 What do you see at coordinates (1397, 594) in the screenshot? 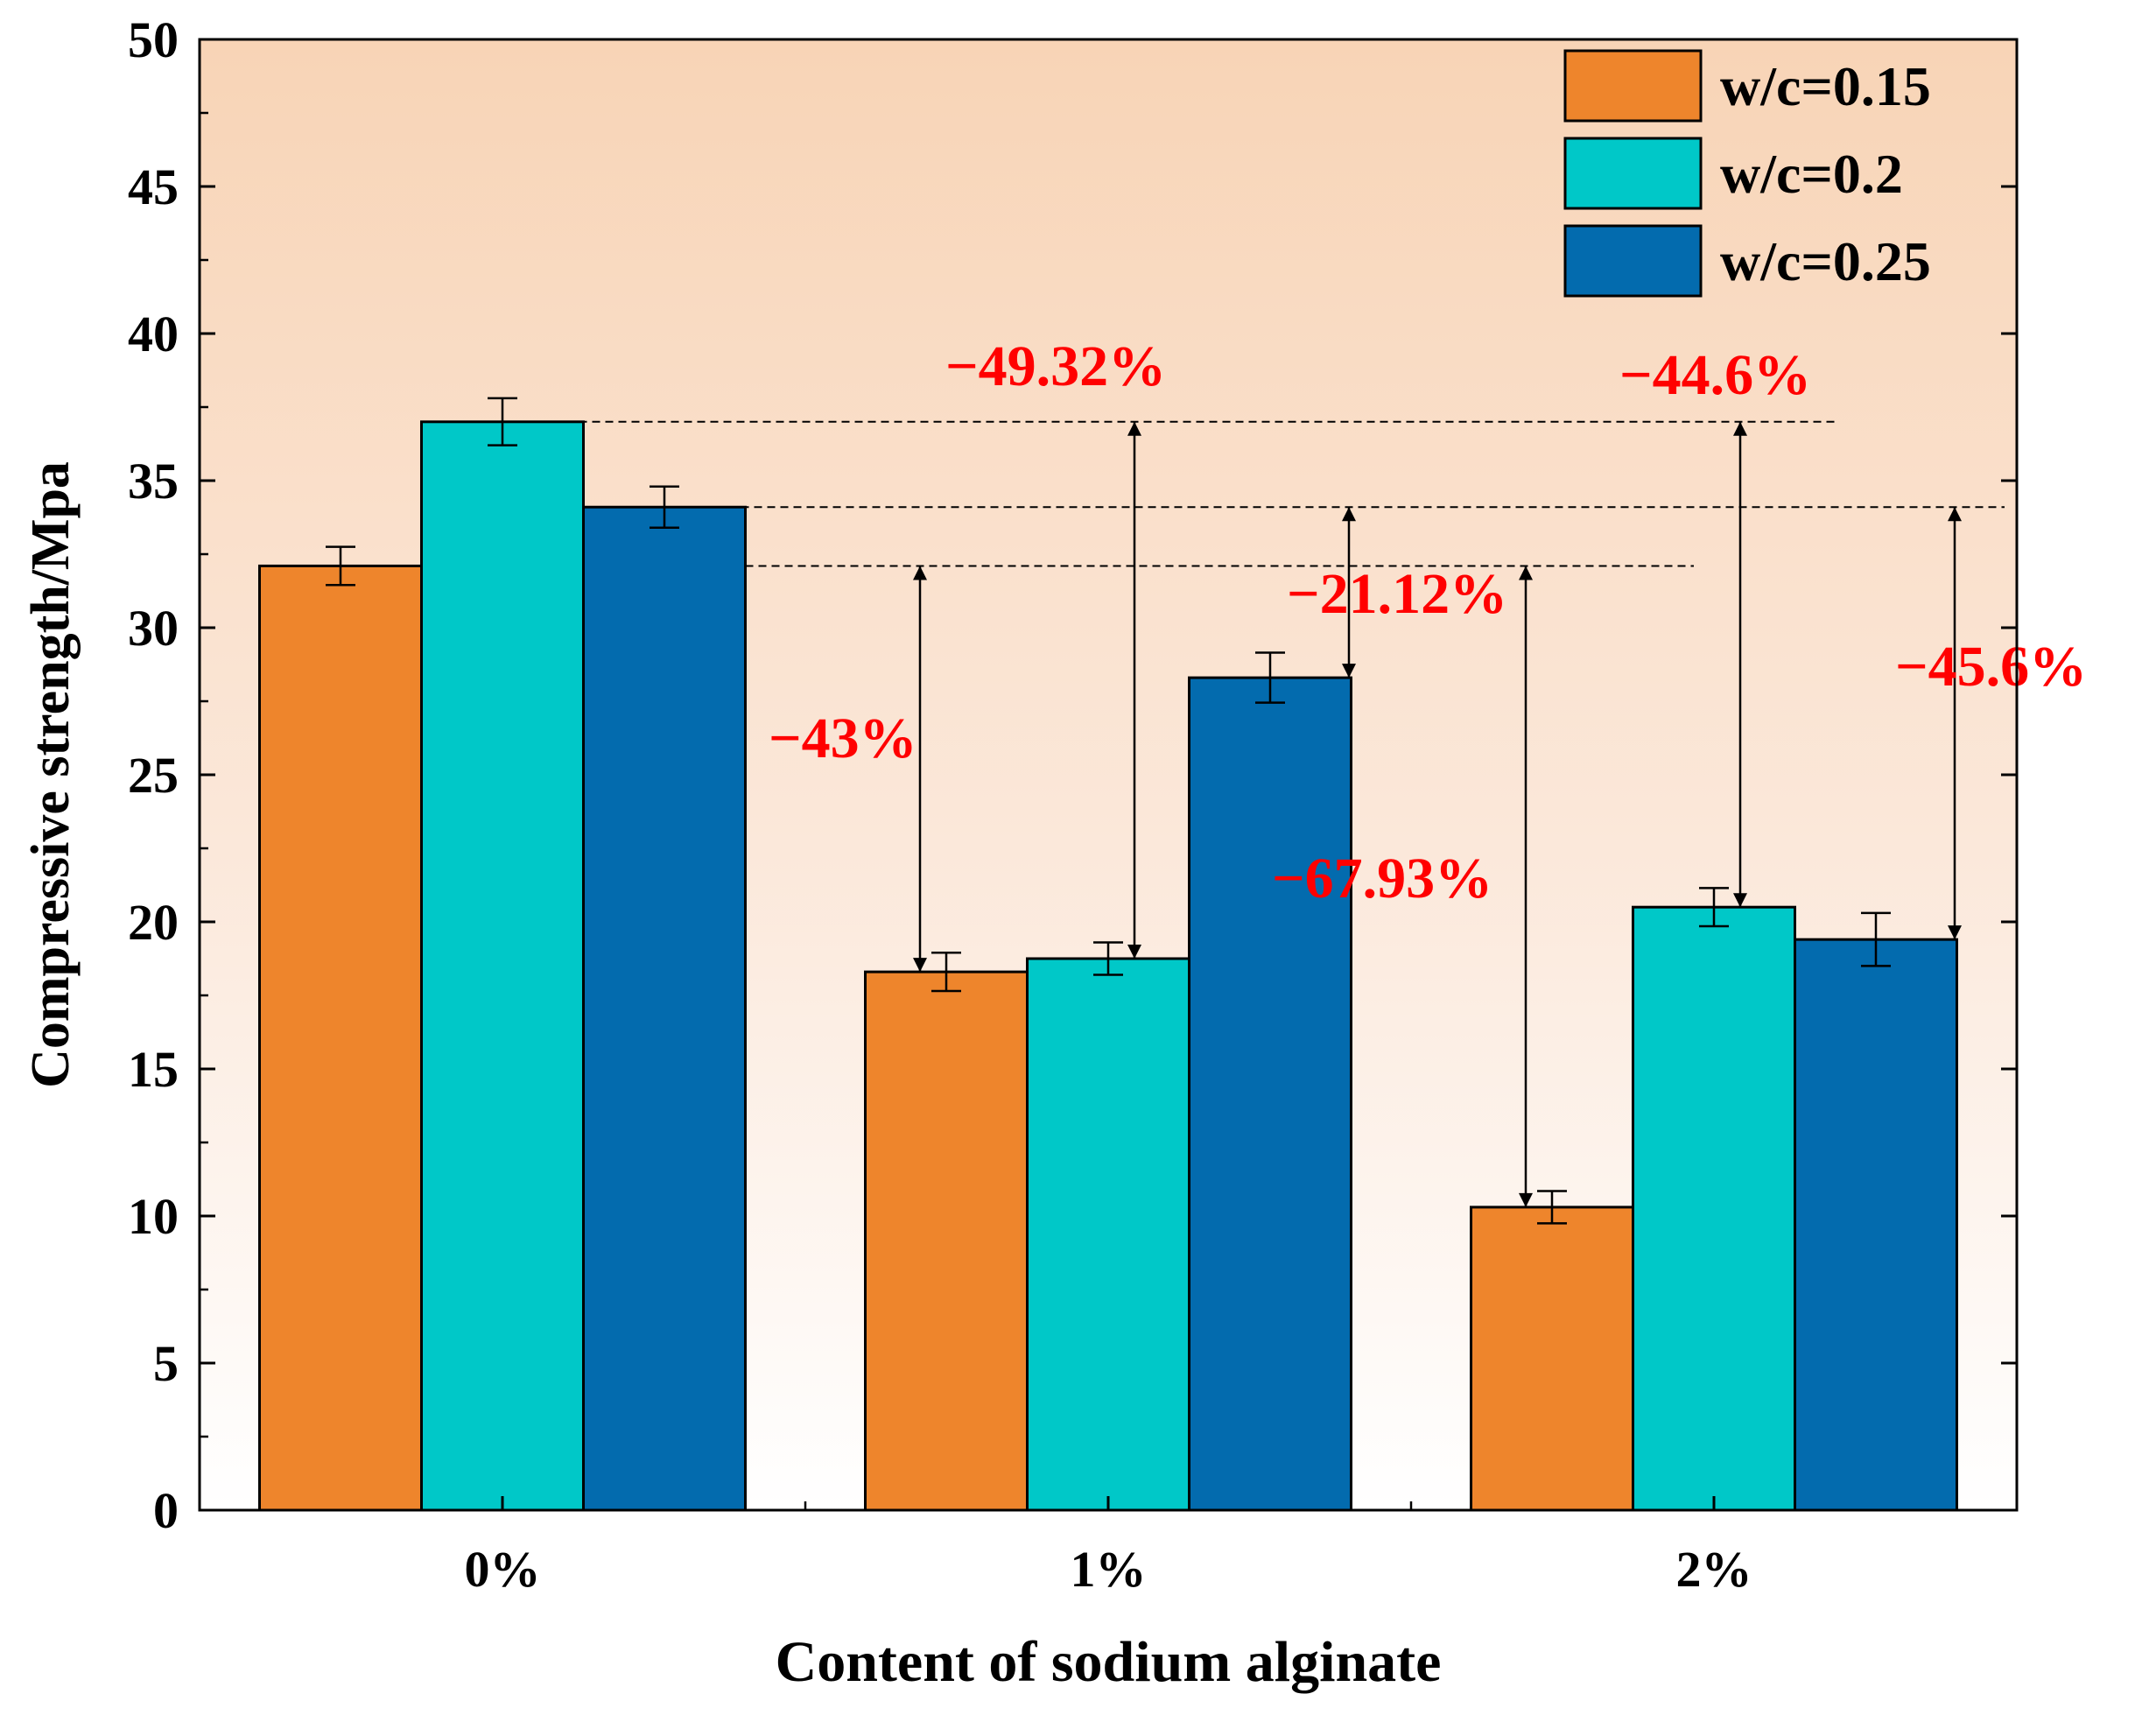
I see `percent-annotation: −21.12%` at bounding box center [1397, 594].